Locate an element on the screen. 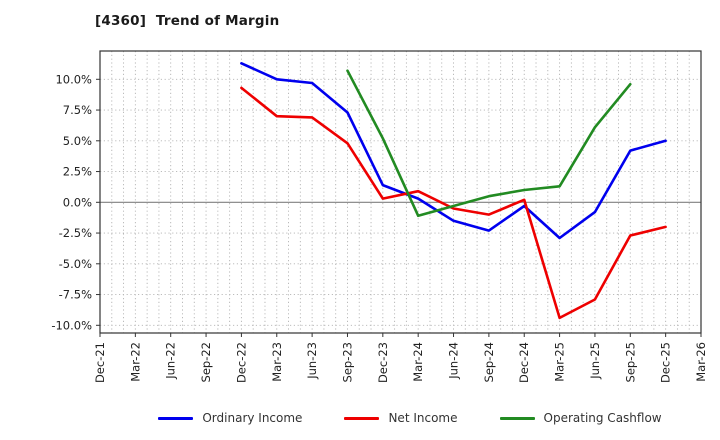  x-tick-label: Mar-22 is located at coordinates (135, 362).